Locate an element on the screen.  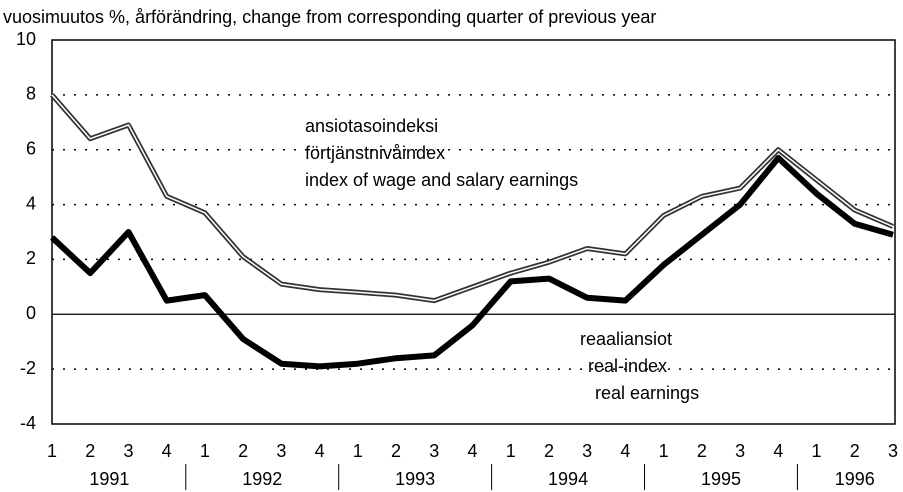
y-tick-label: 10 is located at coordinates (26, 39).